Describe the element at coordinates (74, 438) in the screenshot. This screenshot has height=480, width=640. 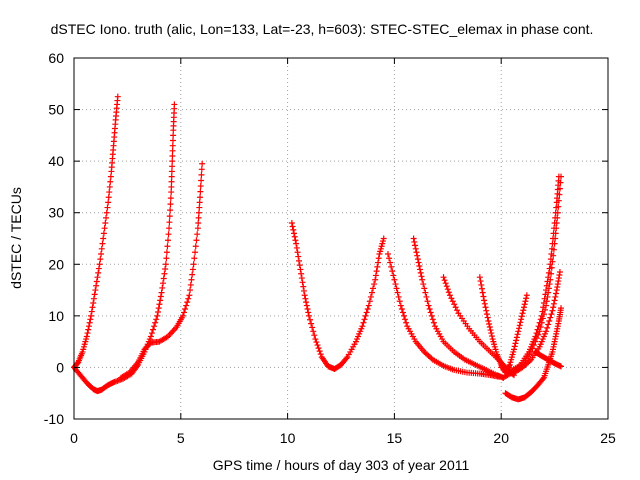
I see `x-tick-label: 0` at that location.